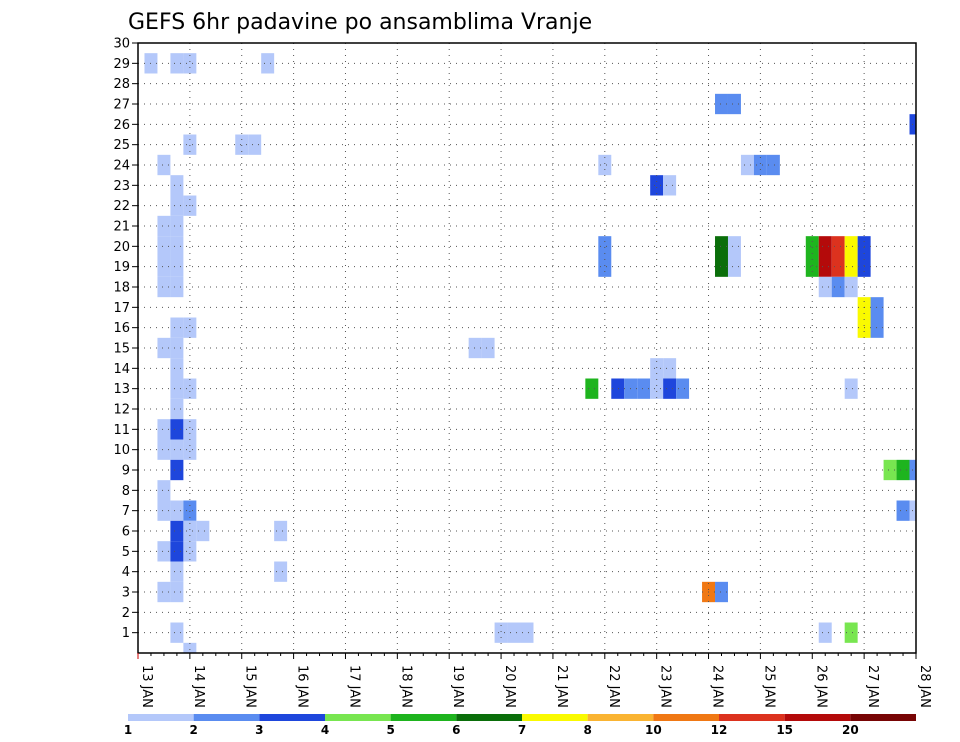  I want to click on x-tick-label: 22 JAN, so click(613, 686).